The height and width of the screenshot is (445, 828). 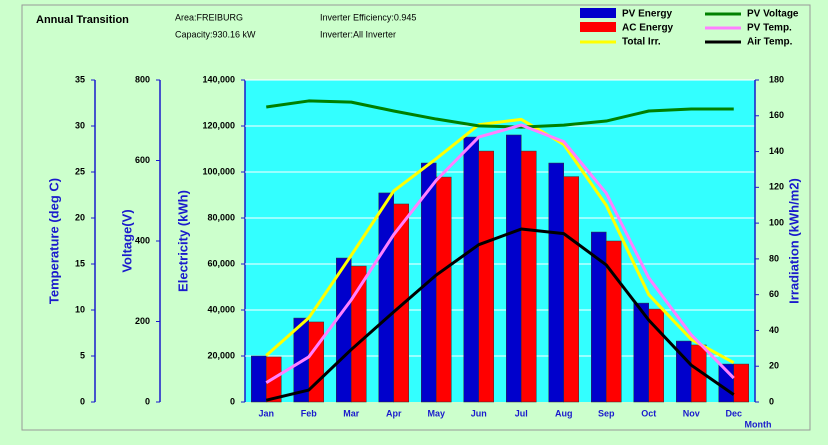 I want to click on legend-label: PV Energy, so click(x=647, y=14).